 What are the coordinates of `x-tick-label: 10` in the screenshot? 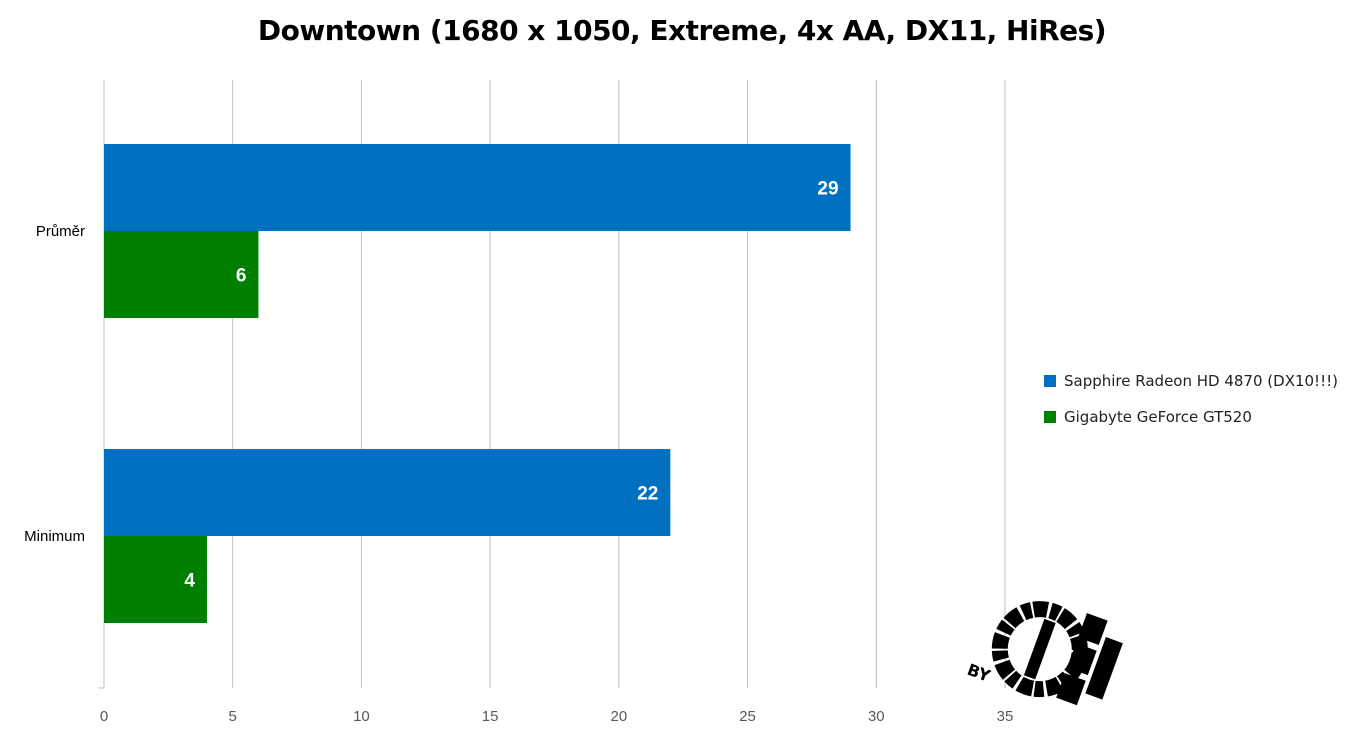 It's located at (361, 716).